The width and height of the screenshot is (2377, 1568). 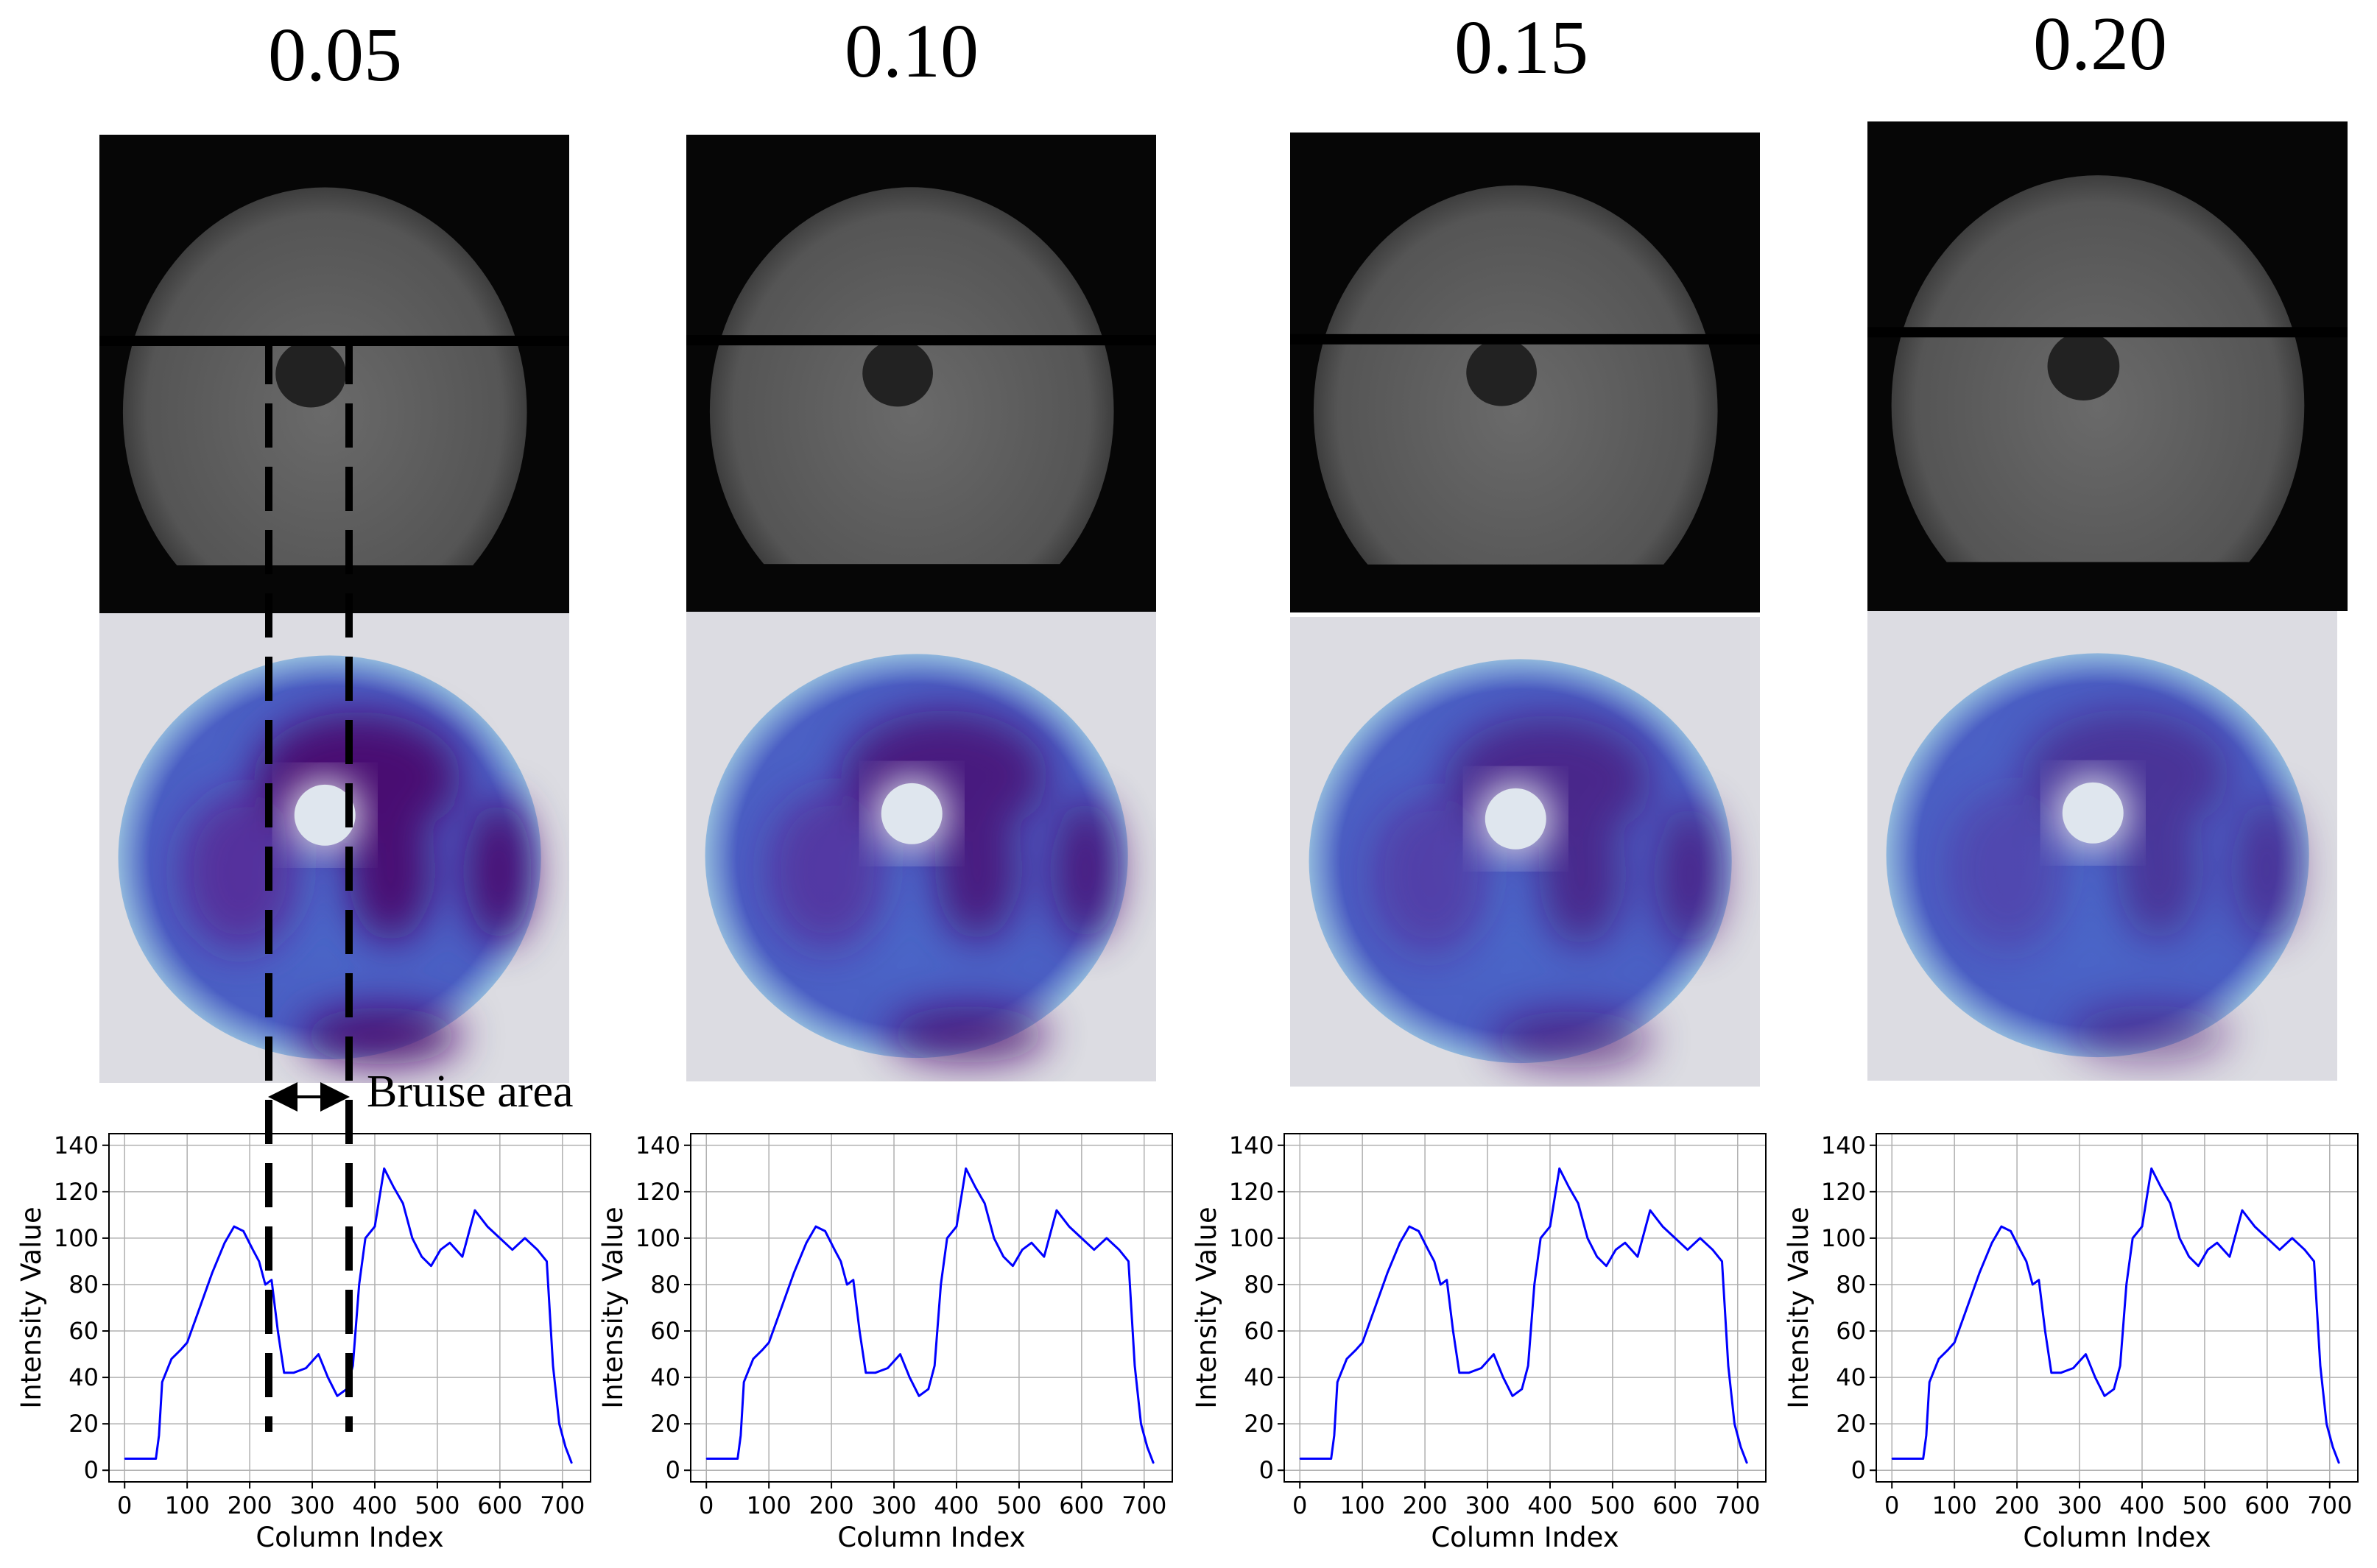 I want to click on y-tick-label: 0, so click(x=673, y=1470).